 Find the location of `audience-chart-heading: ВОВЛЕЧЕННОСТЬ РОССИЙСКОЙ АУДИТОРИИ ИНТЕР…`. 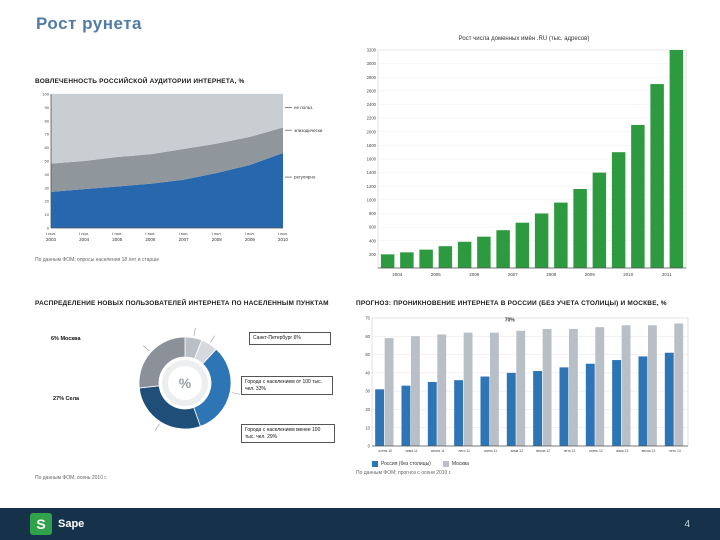

audience-chart-heading: ВОВЛЕЧЕННОСТЬ РОССИЙСКОЙ АУДИТОРИИ ИНТЕР… is located at coordinates (140, 81).